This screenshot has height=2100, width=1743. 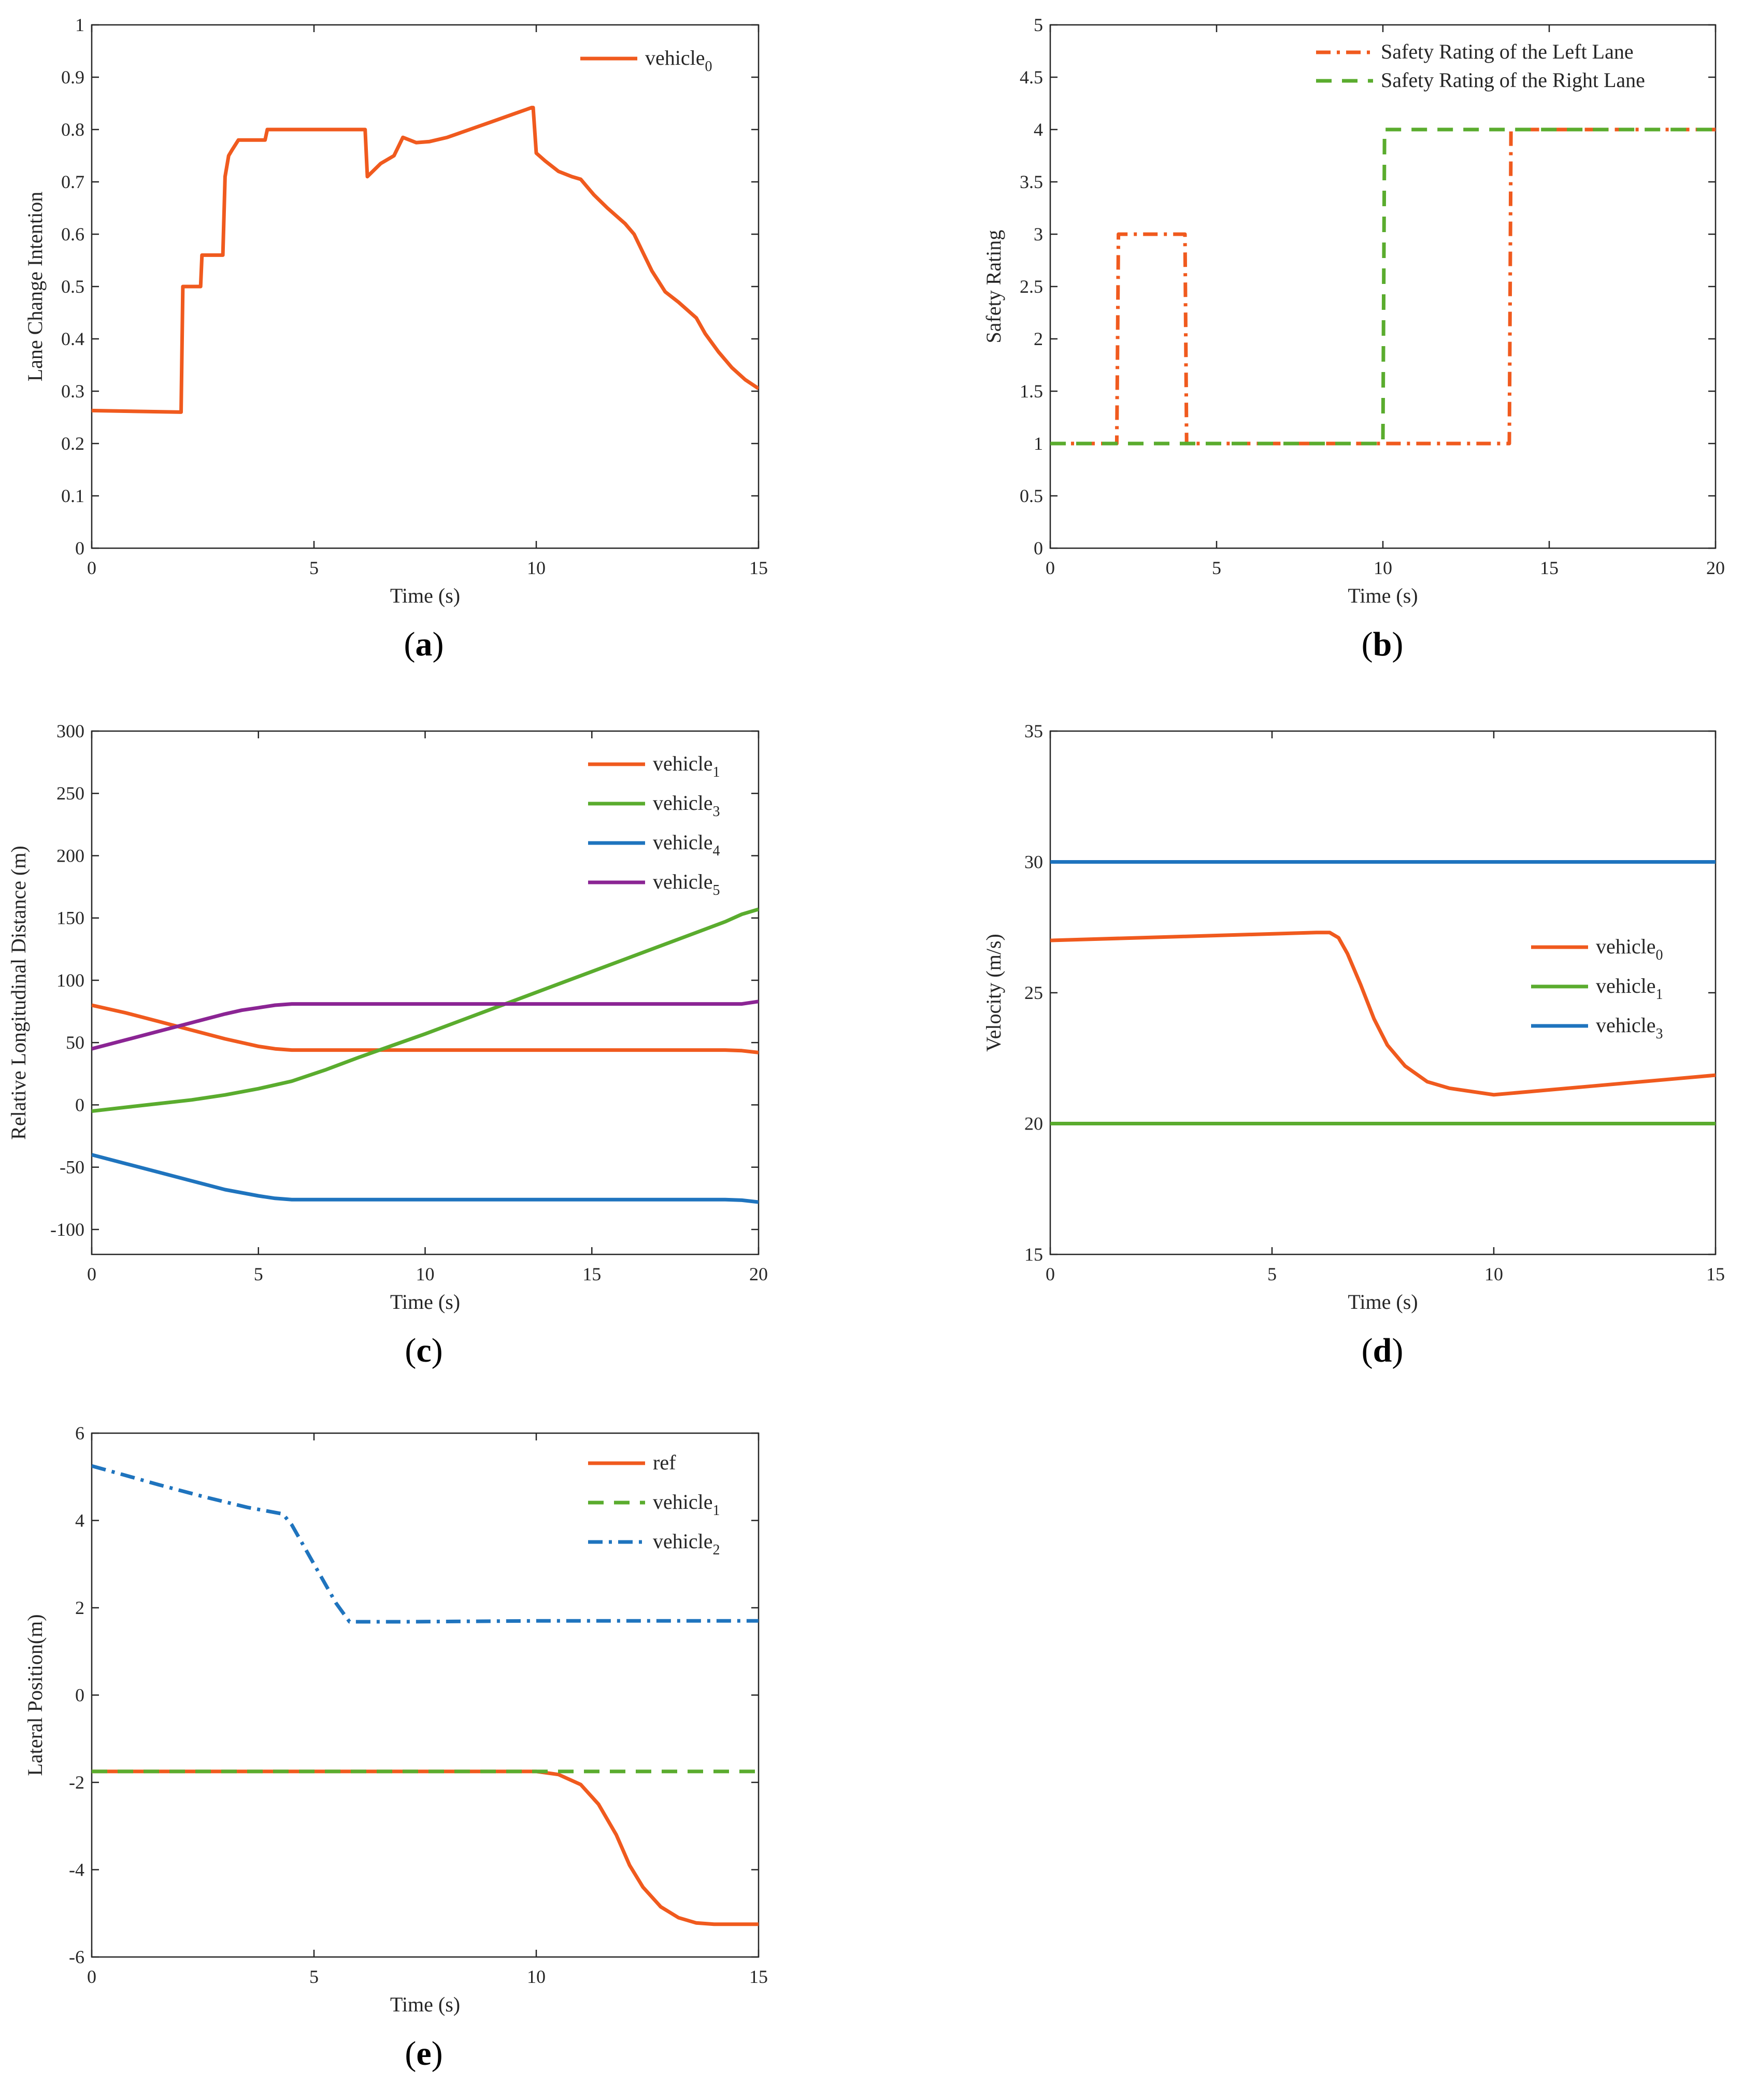 What do you see at coordinates (70, 793) in the screenshot?
I see `y-tick-label: 250` at bounding box center [70, 793].